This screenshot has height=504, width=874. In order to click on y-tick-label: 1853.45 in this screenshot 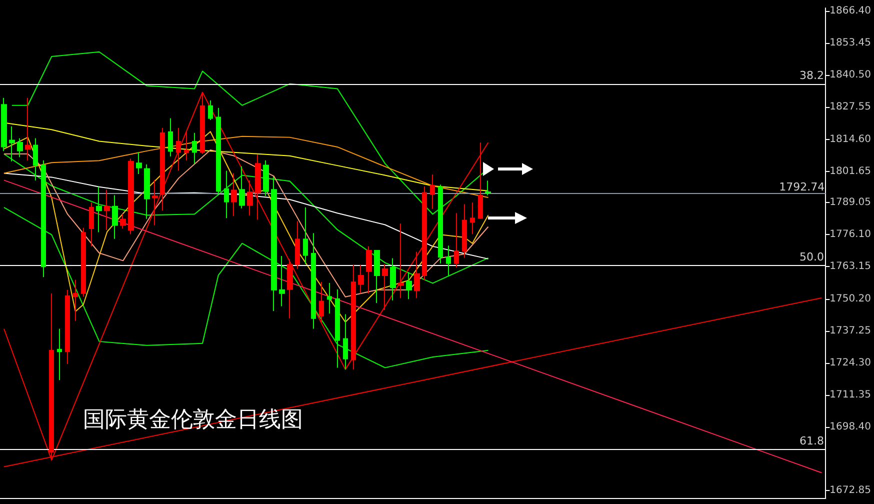, I will do `click(851, 43)`.